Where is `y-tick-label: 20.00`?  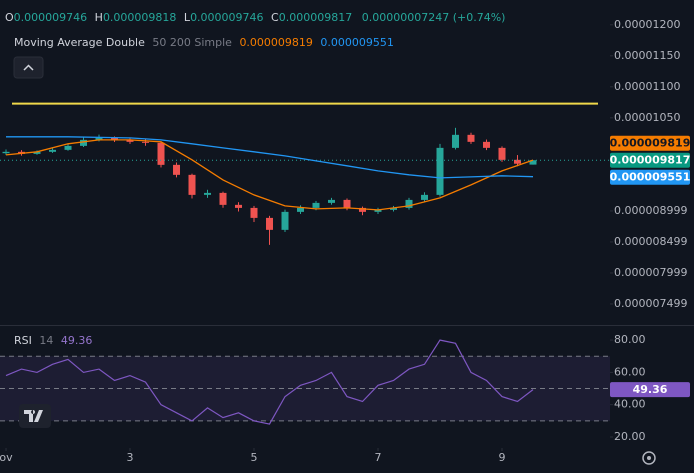 y-tick-label: 20.00 is located at coordinates (630, 436).